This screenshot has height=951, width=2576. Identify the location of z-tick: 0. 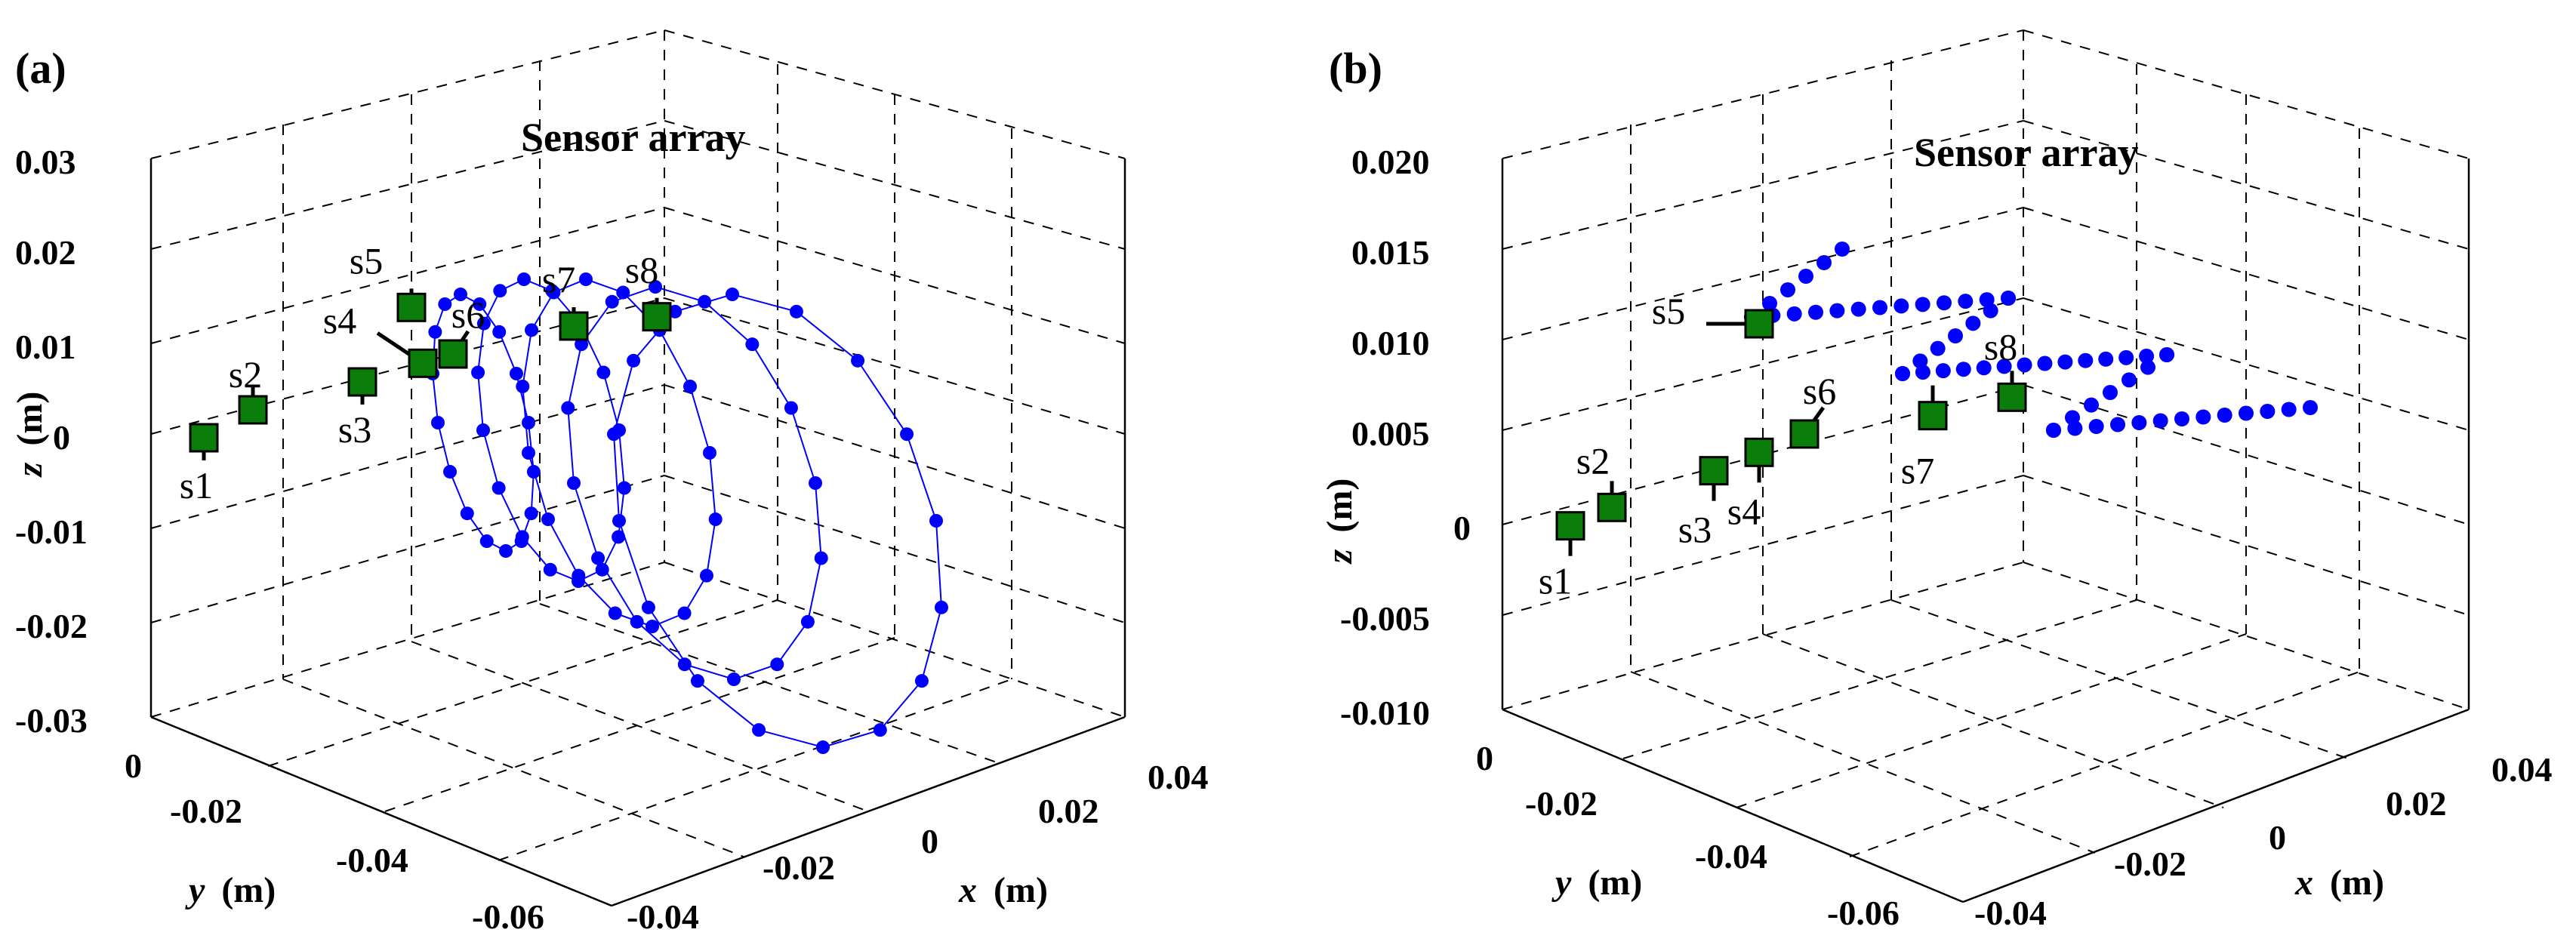
(1462, 528).